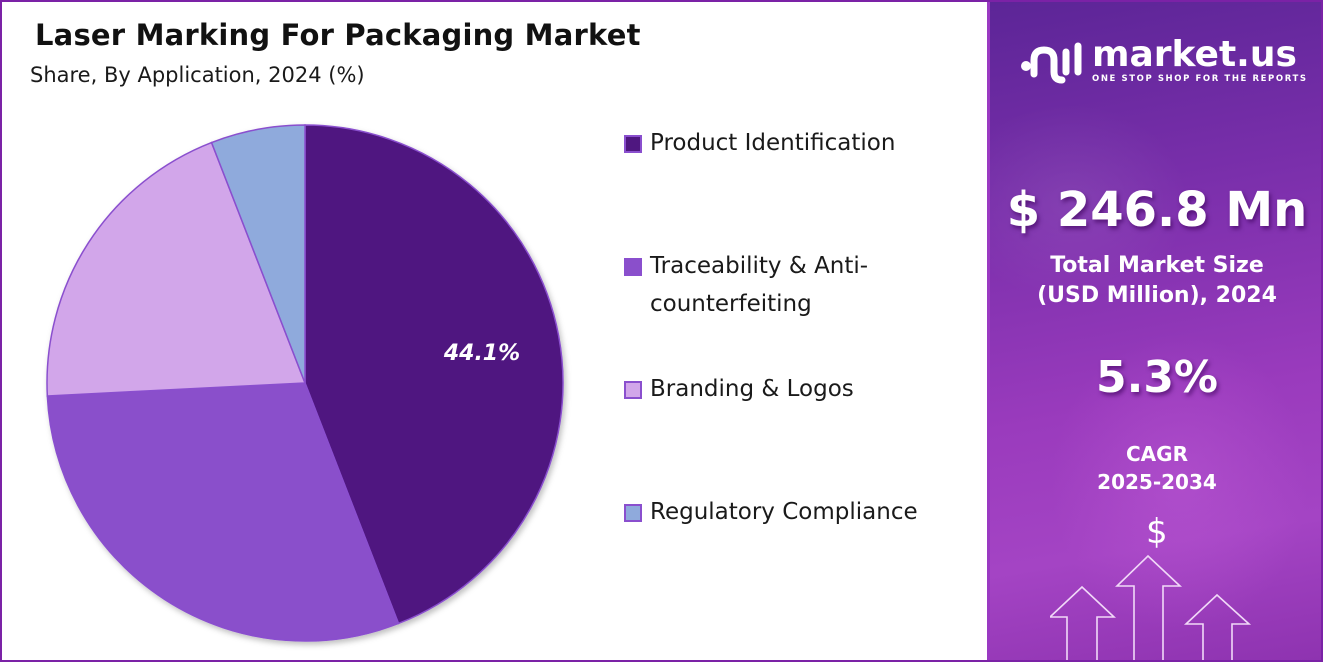 The image size is (1323, 662). I want to click on chart-subtitle: Share, By Application, 2024 (%), so click(197, 75).